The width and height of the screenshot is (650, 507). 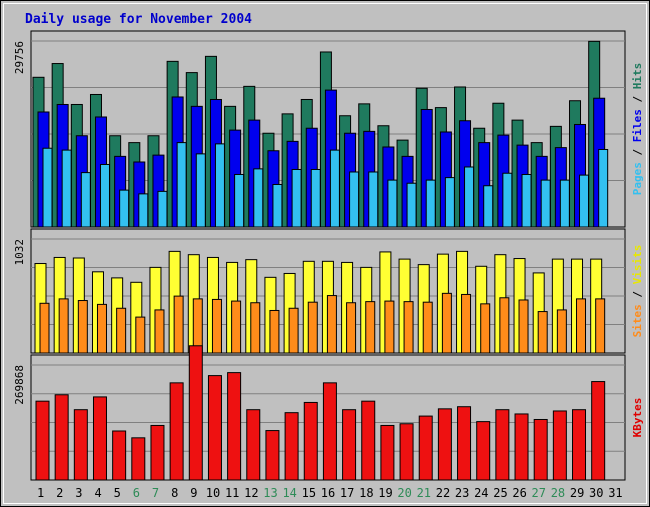 What do you see at coordinates (404, 493) in the screenshot?
I see `x-tick-label: 20` at bounding box center [404, 493].